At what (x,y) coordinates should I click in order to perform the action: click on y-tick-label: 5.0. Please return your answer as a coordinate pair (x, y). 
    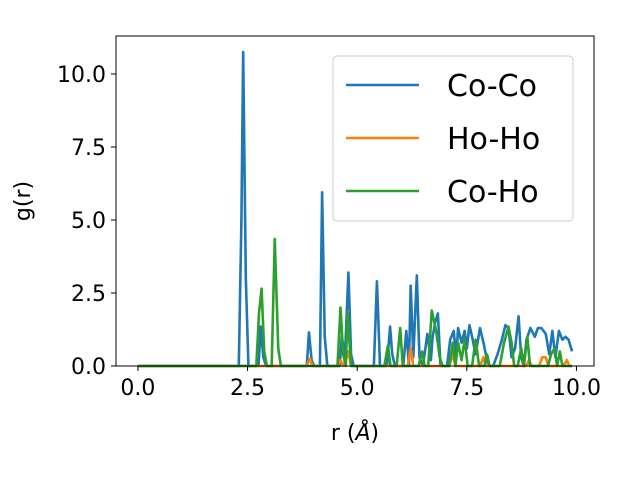
    Looking at the image, I should click on (88, 221).